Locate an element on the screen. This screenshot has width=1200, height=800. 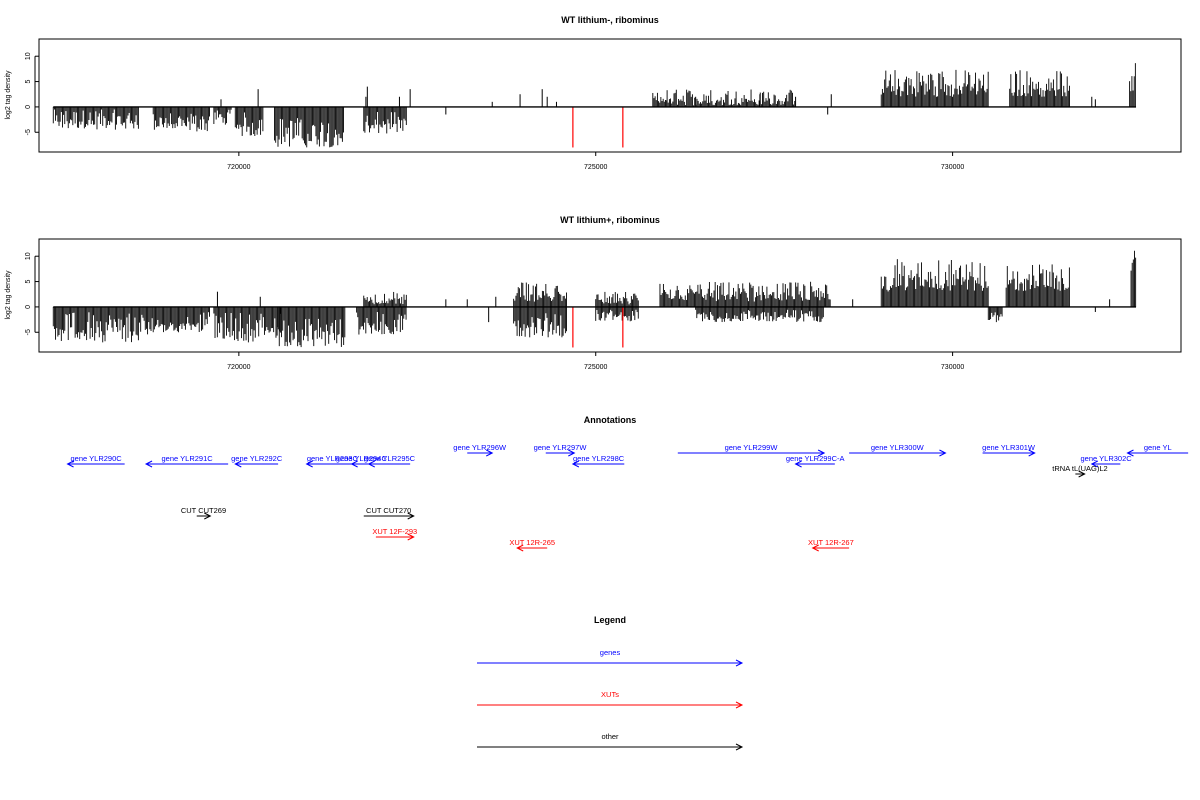
feature-label: gene YLR291C is located at coordinates (188, 458).